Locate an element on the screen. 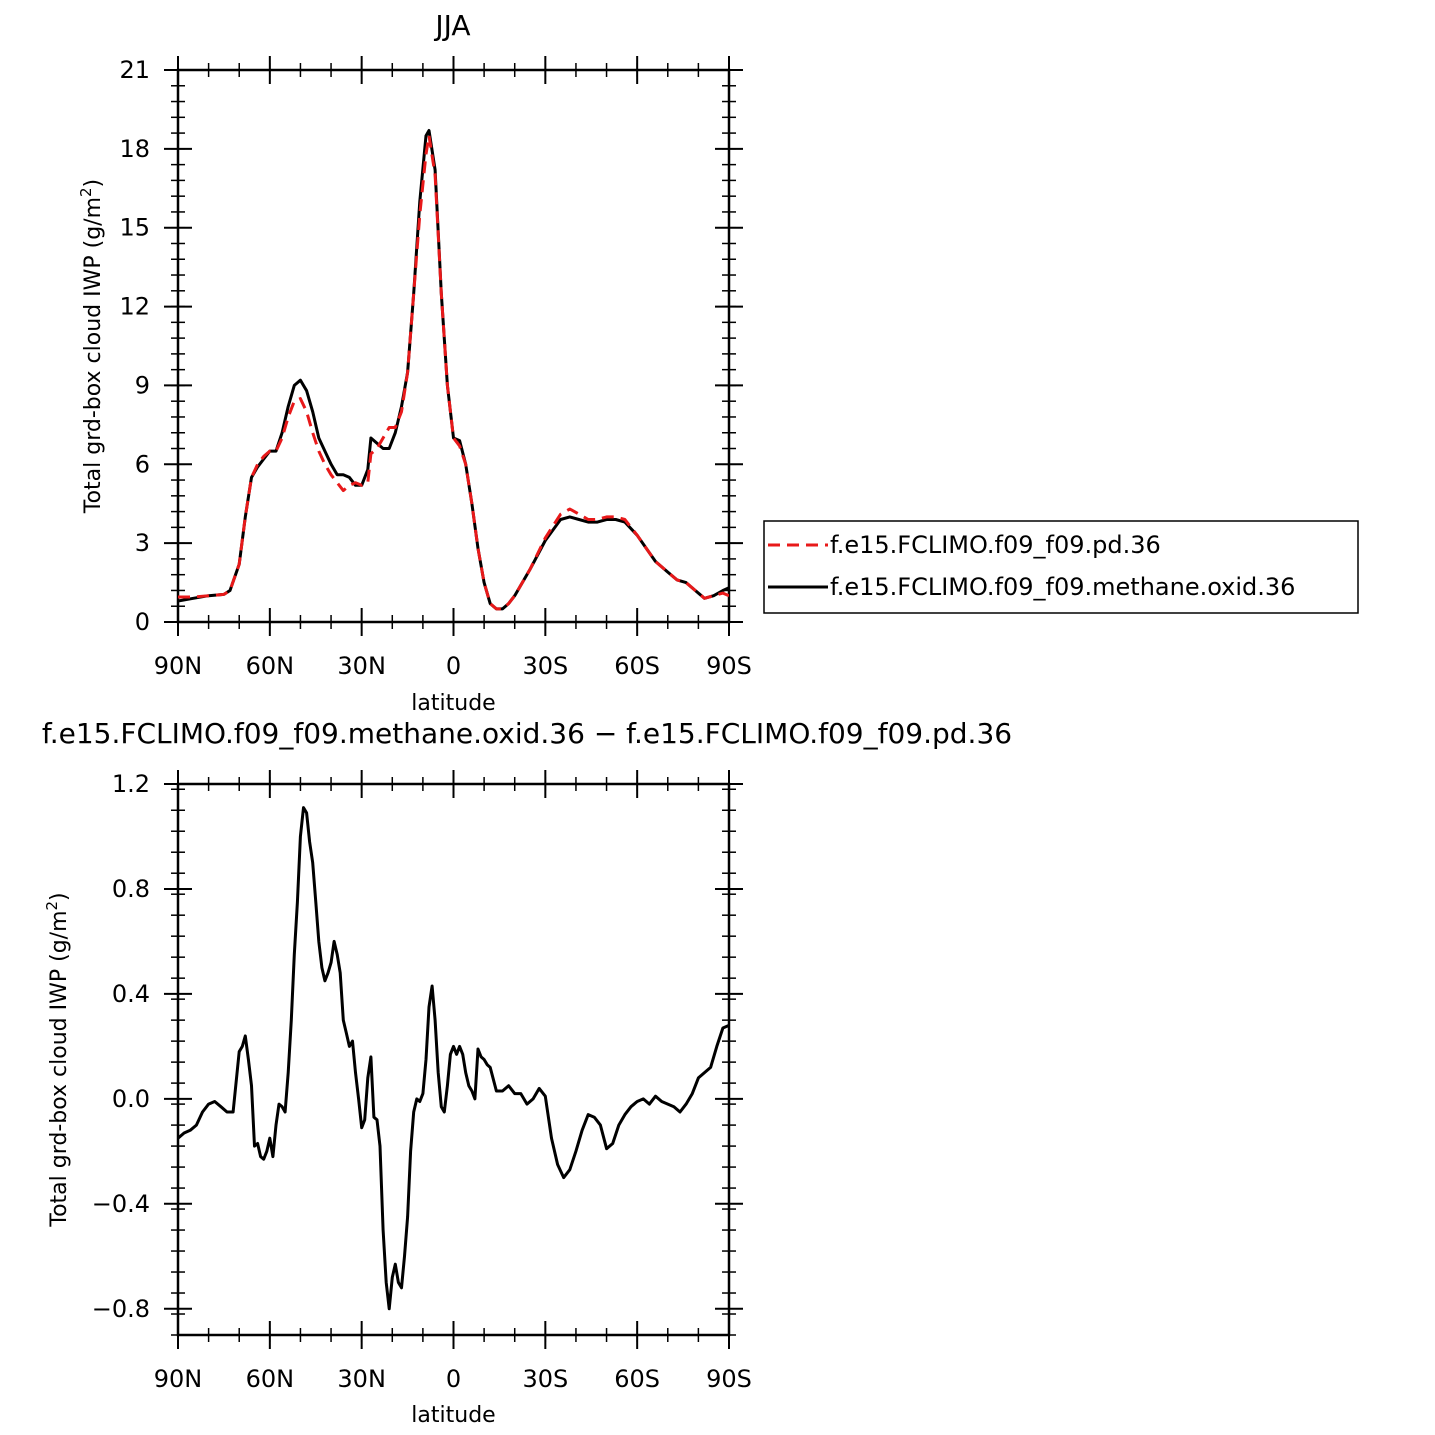 The height and width of the screenshot is (1435, 1435). difference-line is located at coordinates (453, 1058).